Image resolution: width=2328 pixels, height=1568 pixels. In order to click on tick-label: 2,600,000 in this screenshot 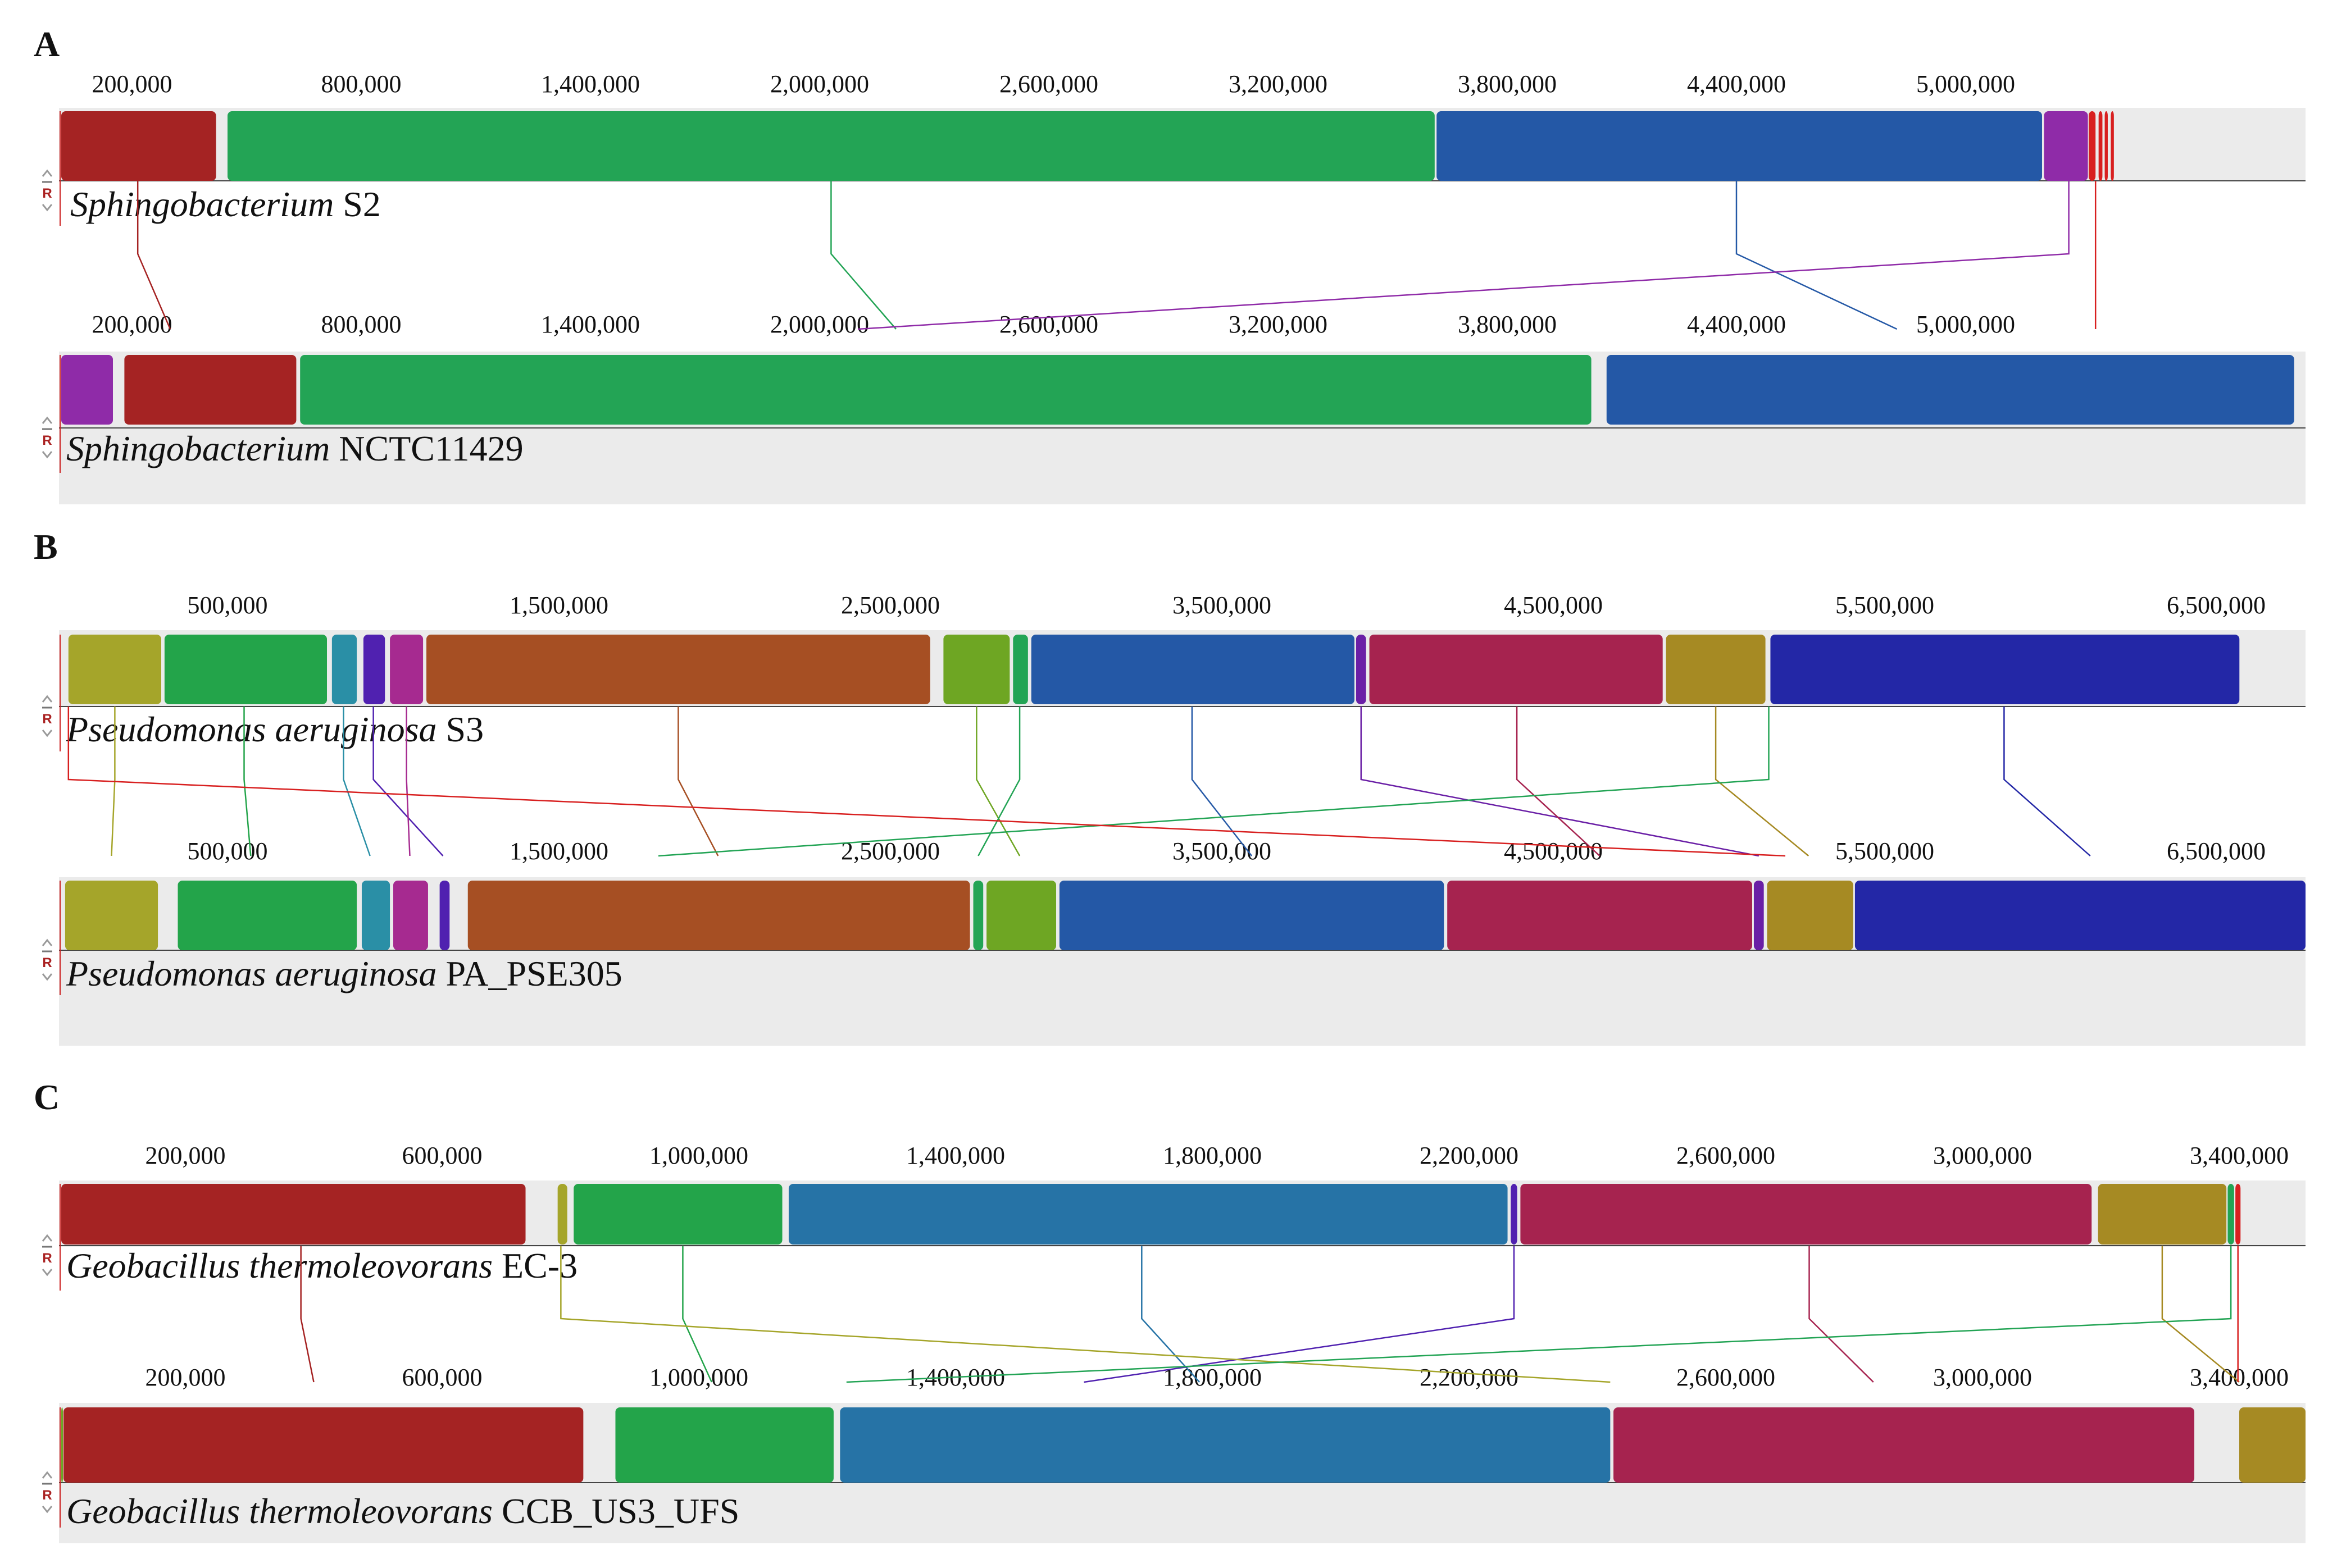, I will do `click(1725, 1377)`.